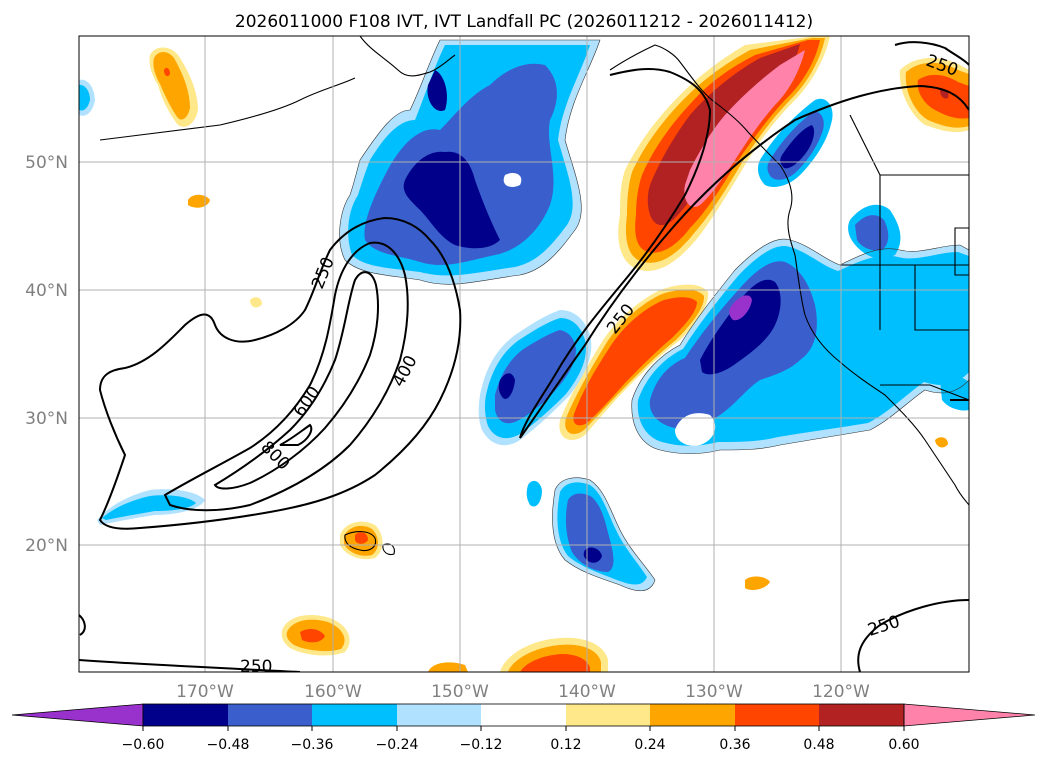  What do you see at coordinates (46, 354) in the screenshot?
I see `lat-labels: 50°N 40°N 30°N 20°N` at bounding box center [46, 354].